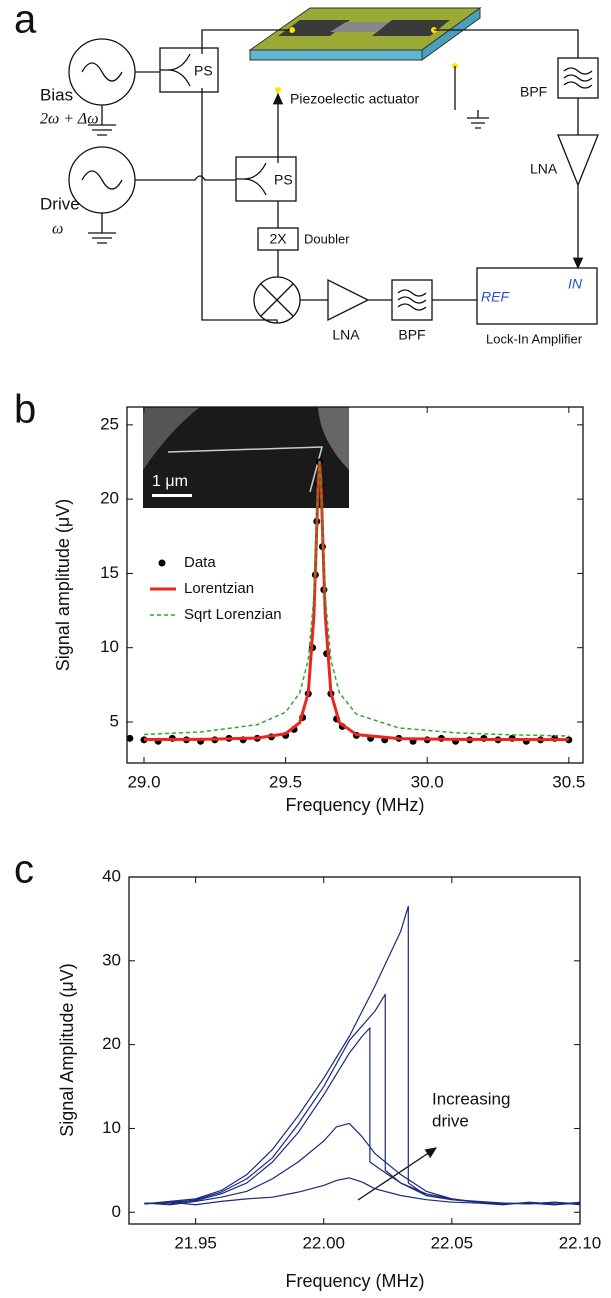 This screenshot has height=1298, width=611. Describe the element at coordinates (534, 338) in the screenshot. I see `label: Lock-In Amplifier` at that location.